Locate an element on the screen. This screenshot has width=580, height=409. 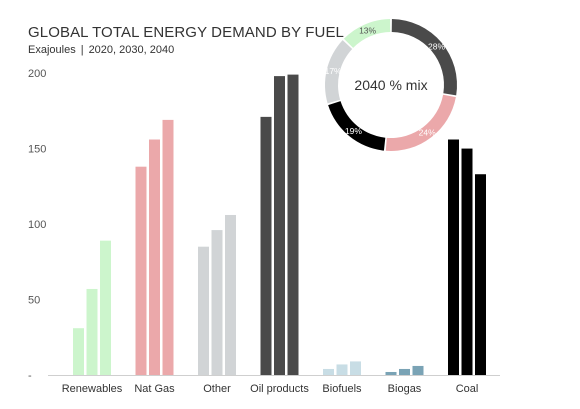
donut-slice-label: 28% is located at coordinates (436, 47).